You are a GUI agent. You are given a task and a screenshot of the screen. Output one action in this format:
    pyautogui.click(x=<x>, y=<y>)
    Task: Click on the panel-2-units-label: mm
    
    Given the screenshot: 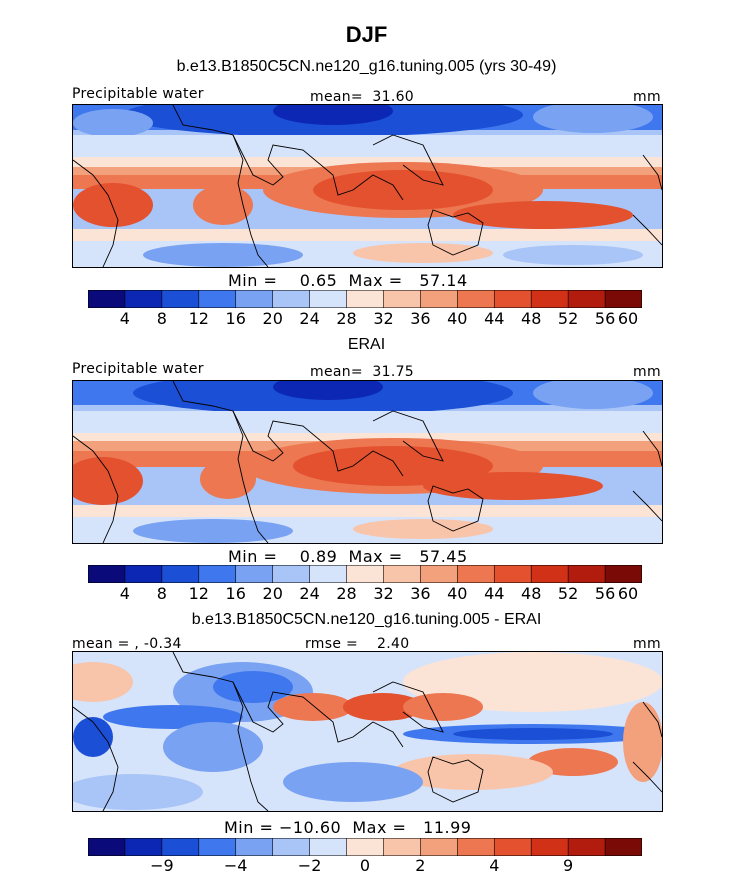 What is the action you would take?
    pyautogui.click(x=647, y=372)
    